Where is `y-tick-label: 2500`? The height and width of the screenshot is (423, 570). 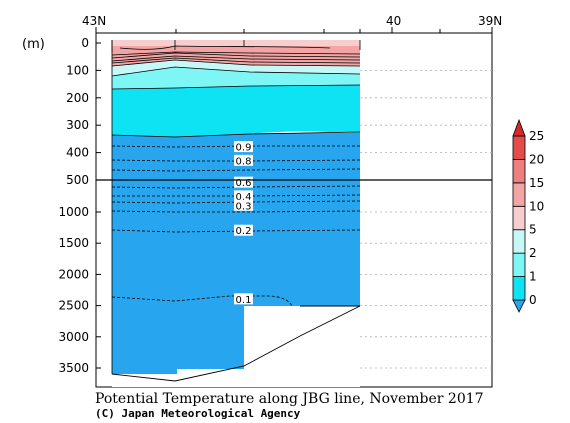 y-tick-label: 2500 is located at coordinates (73, 306).